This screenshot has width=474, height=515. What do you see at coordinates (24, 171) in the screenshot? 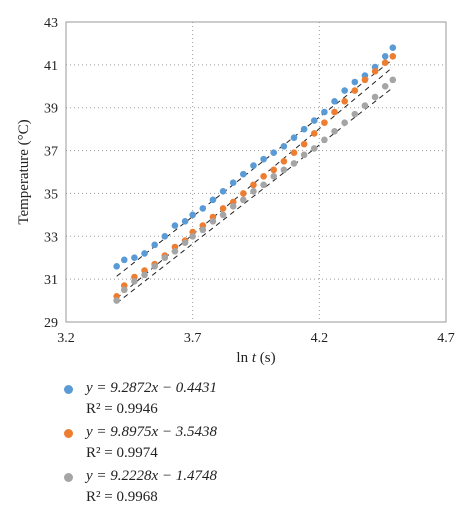
I see `y-axis-title: Temperature (°C)` at bounding box center [24, 171].